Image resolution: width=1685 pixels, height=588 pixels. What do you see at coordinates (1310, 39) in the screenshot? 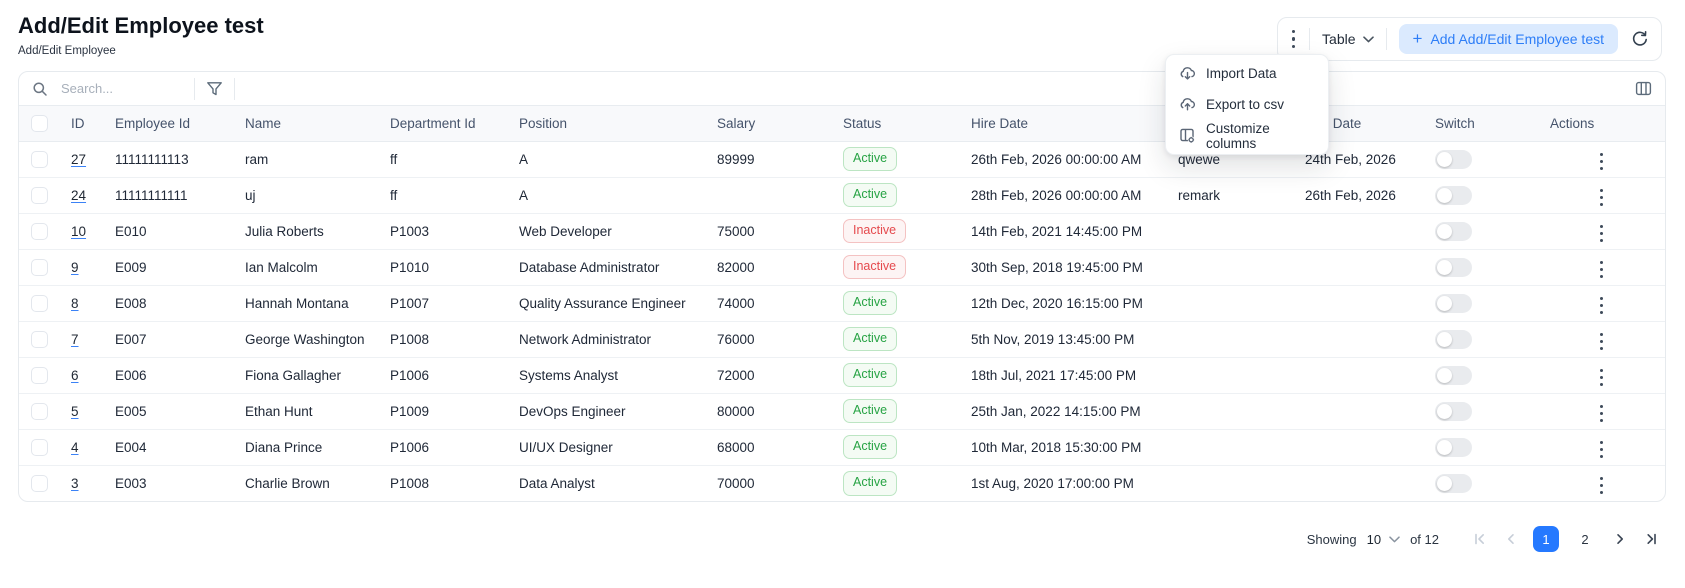
I see `divider` at bounding box center [1310, 39].